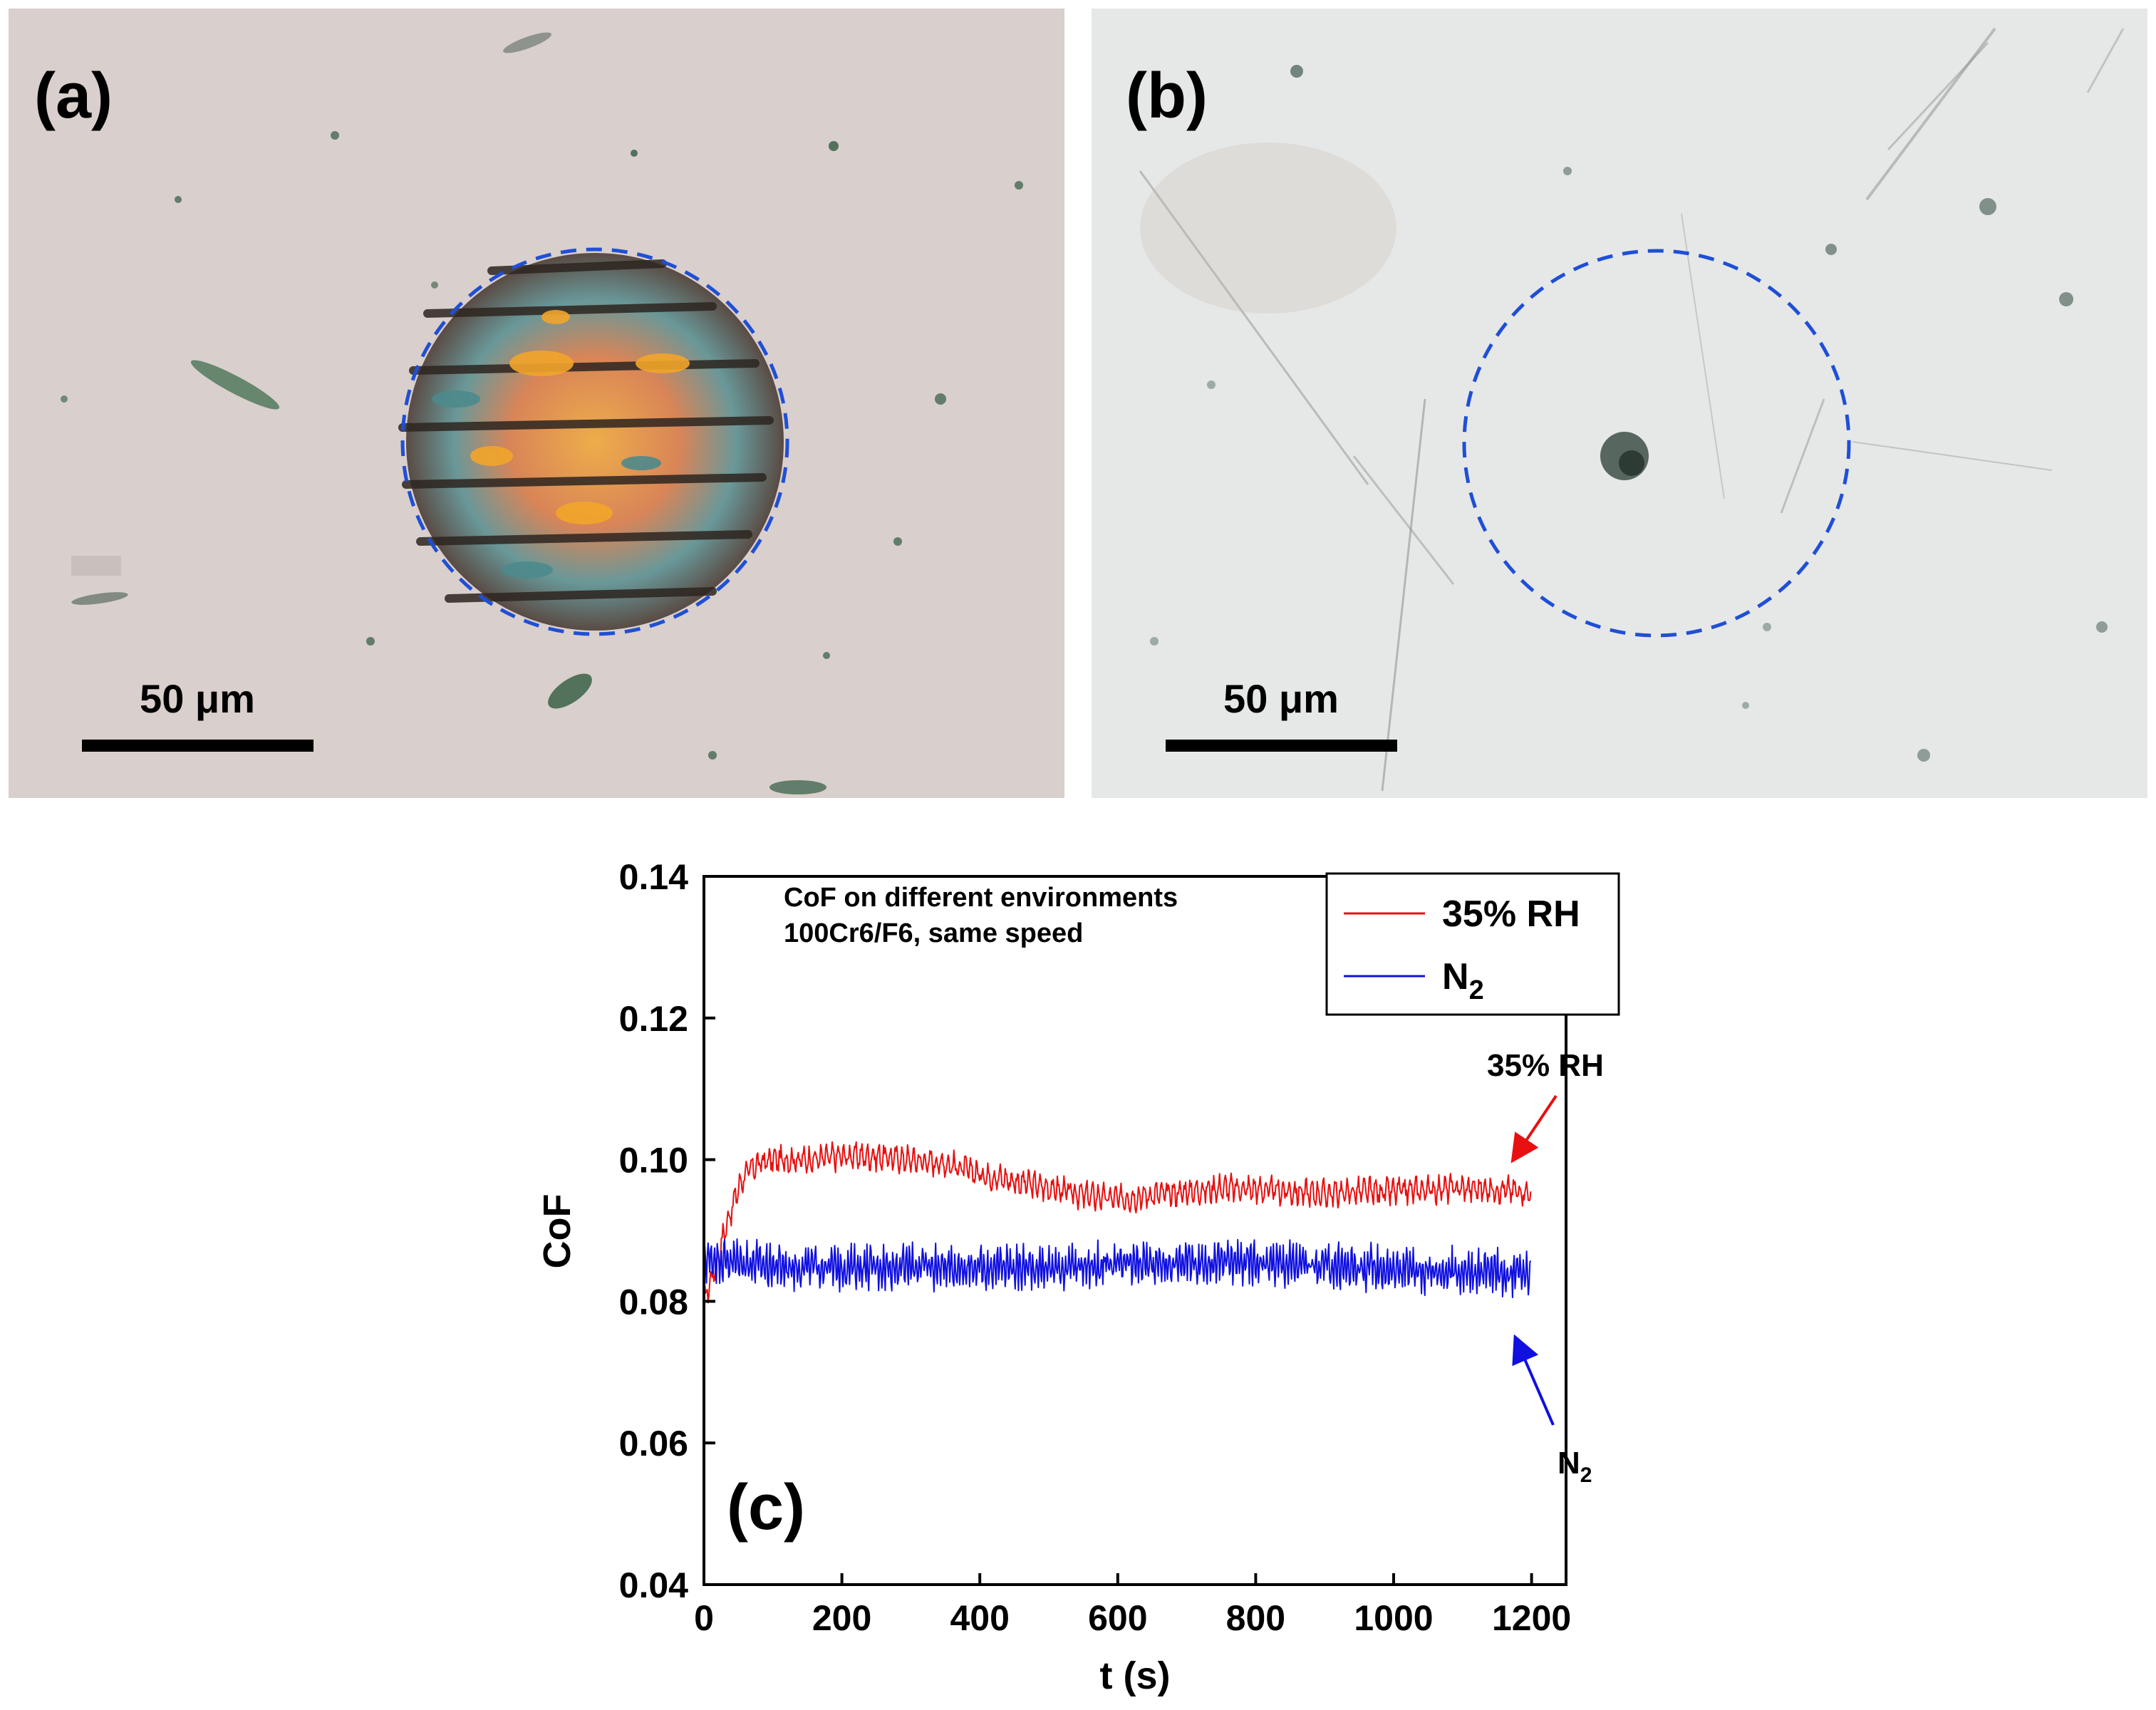  I want to click on callout-rh-label: 35% RH, so click(1545, 1065).